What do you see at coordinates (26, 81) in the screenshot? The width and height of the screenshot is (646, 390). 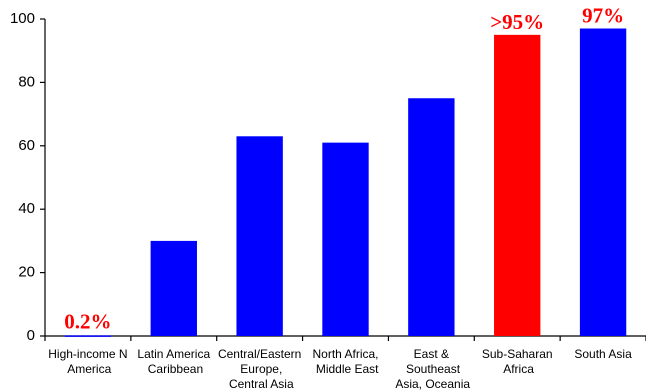 I see `y-tick-label: 80` at bounding box center [26, 81].